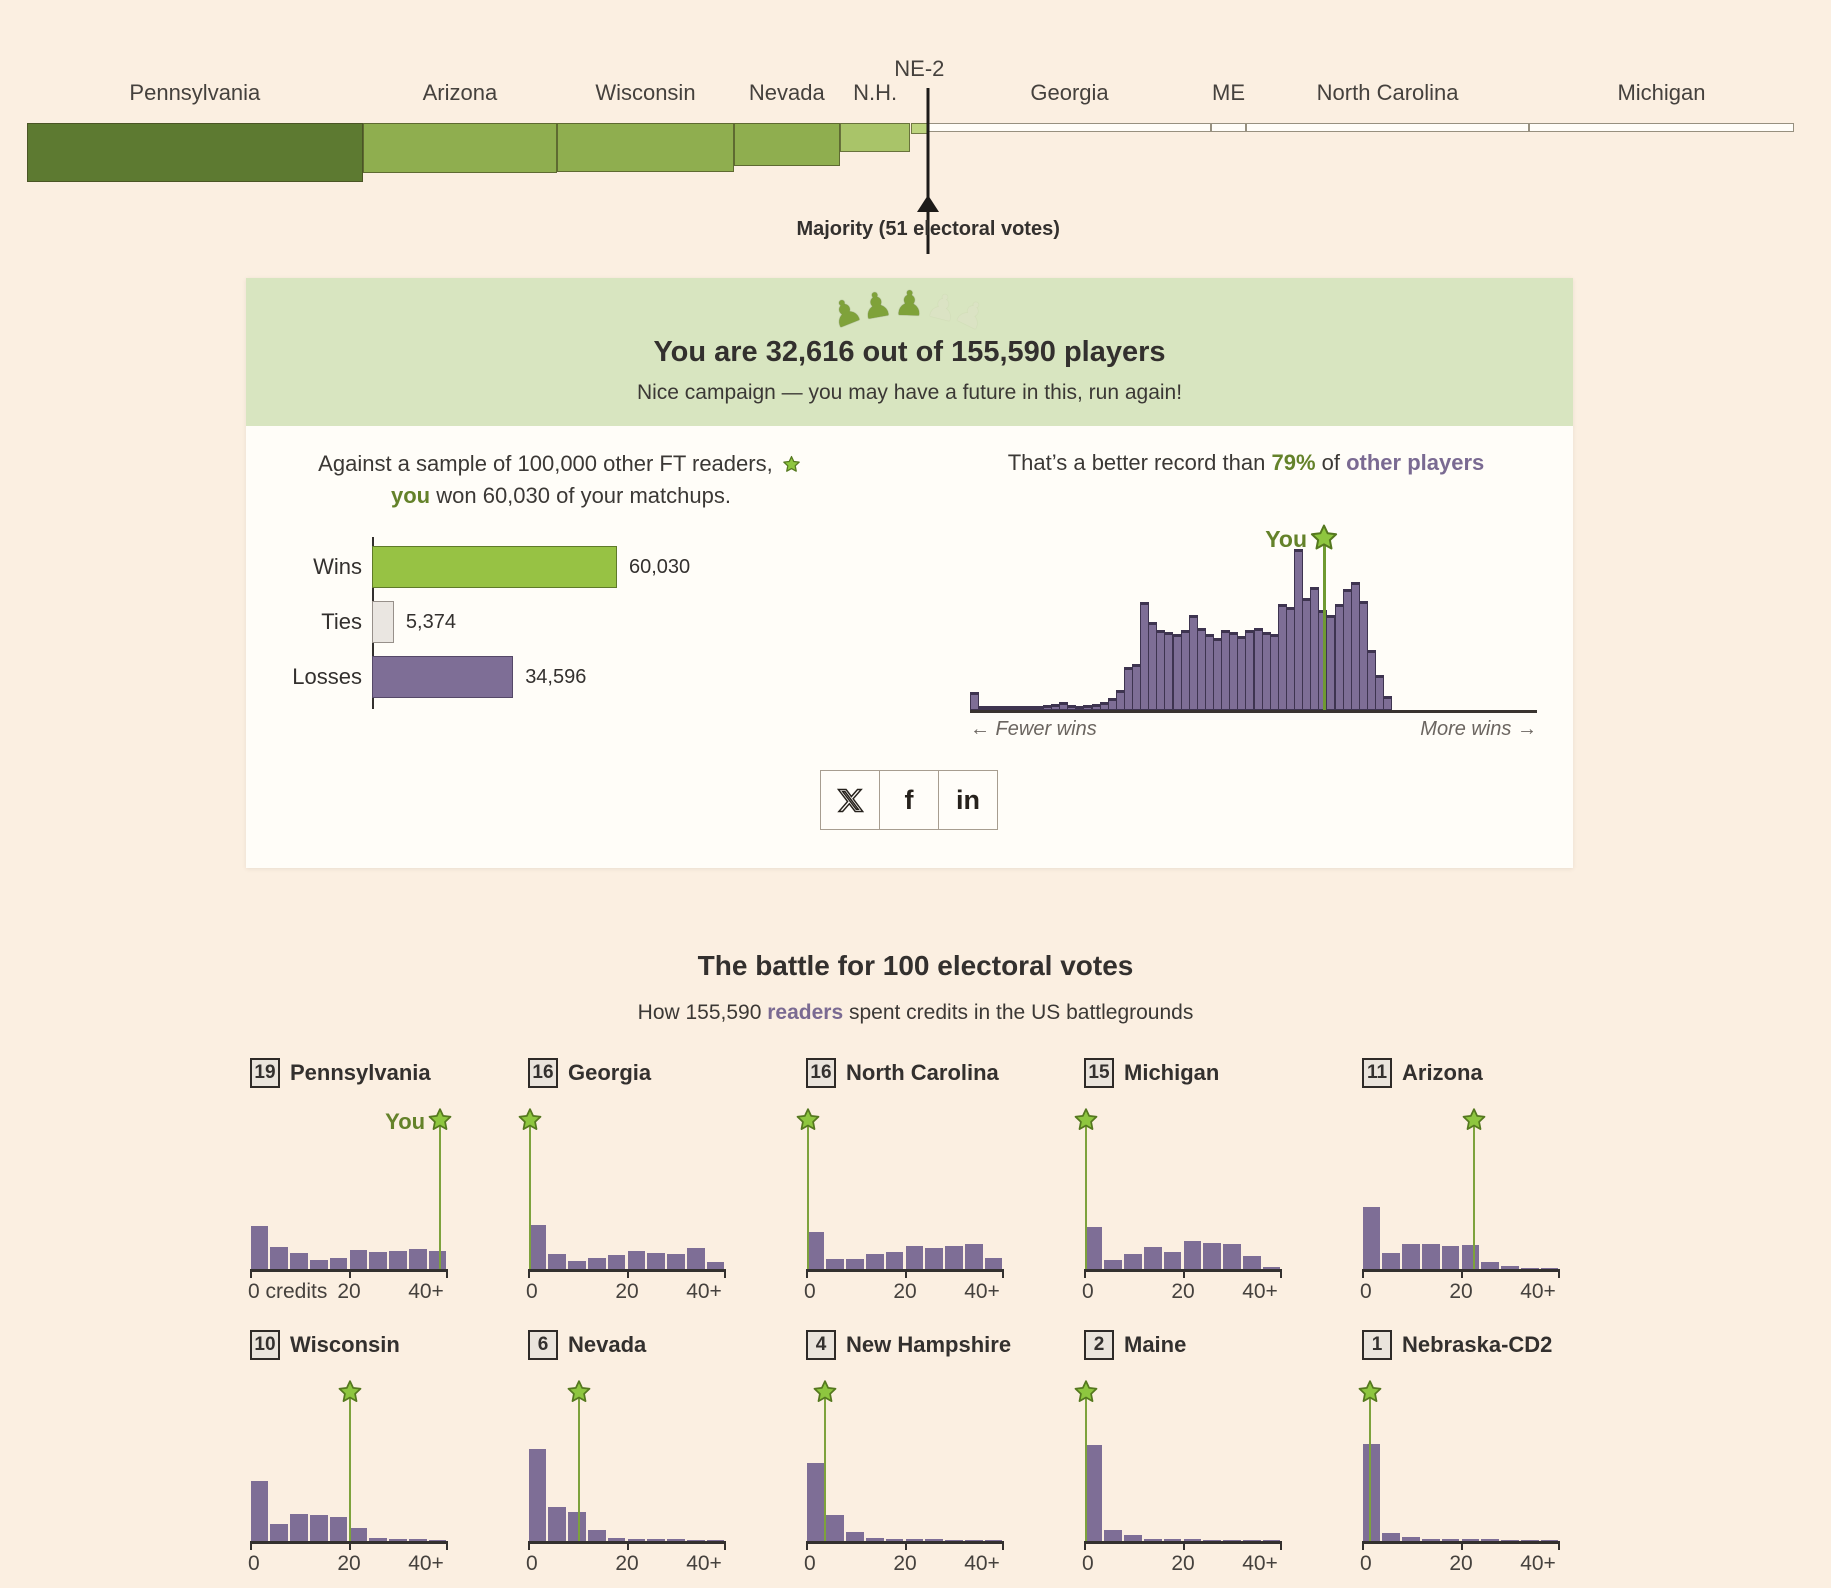 Image resolution: width=1831 pixels, height=1588 pixels. I want to click on text-part: 79%, so click(1293, 462).